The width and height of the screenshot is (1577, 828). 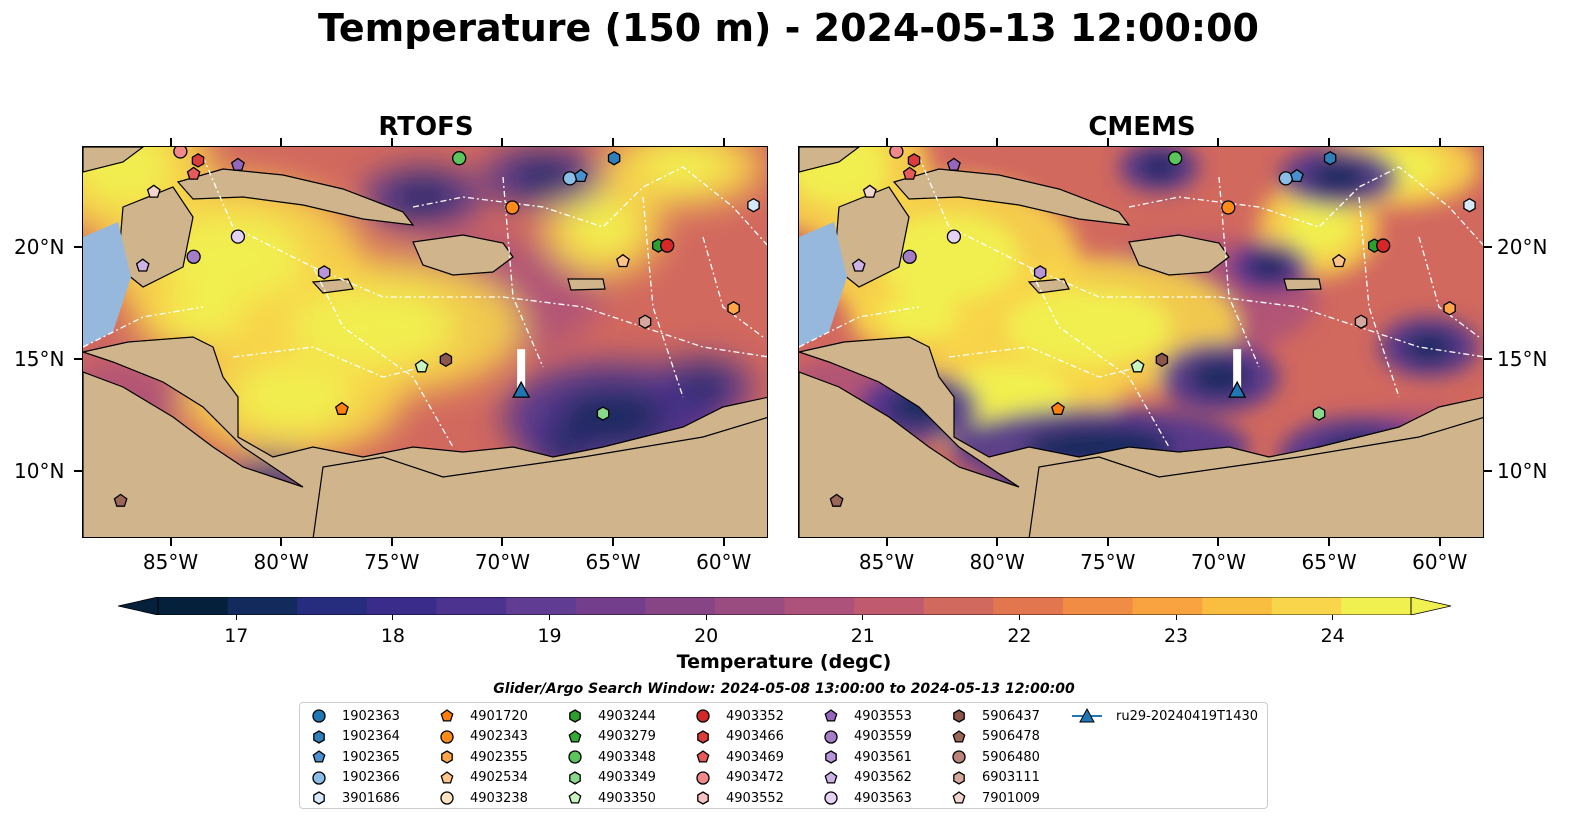 I want to click on legend-label: 4901720, so click(x=499, y=716).